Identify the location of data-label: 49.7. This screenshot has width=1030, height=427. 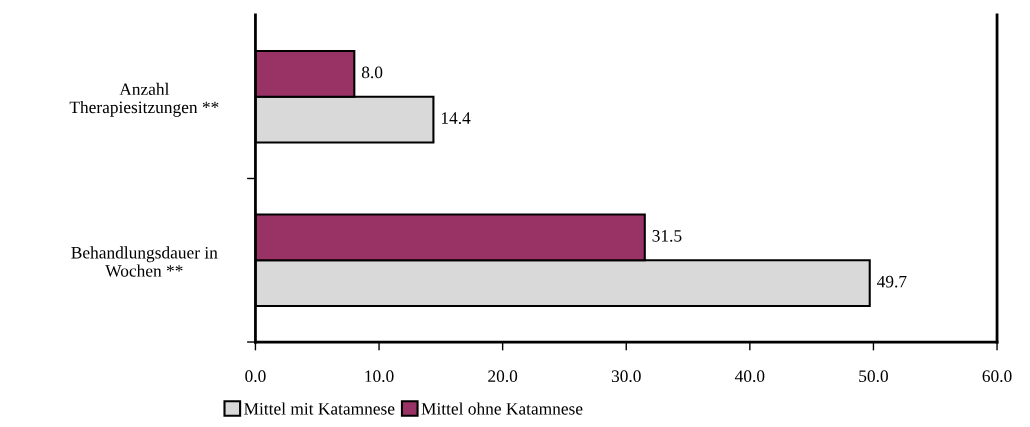
(892, 281).